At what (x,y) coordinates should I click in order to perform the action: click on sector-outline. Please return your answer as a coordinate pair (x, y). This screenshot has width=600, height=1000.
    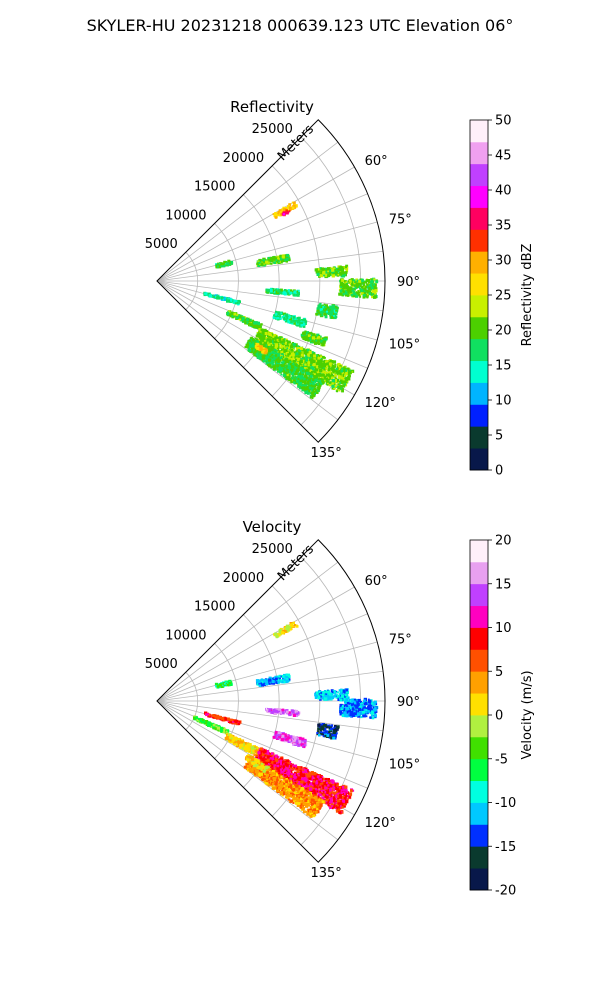
    Looking at the image, I should click on (271, 281).